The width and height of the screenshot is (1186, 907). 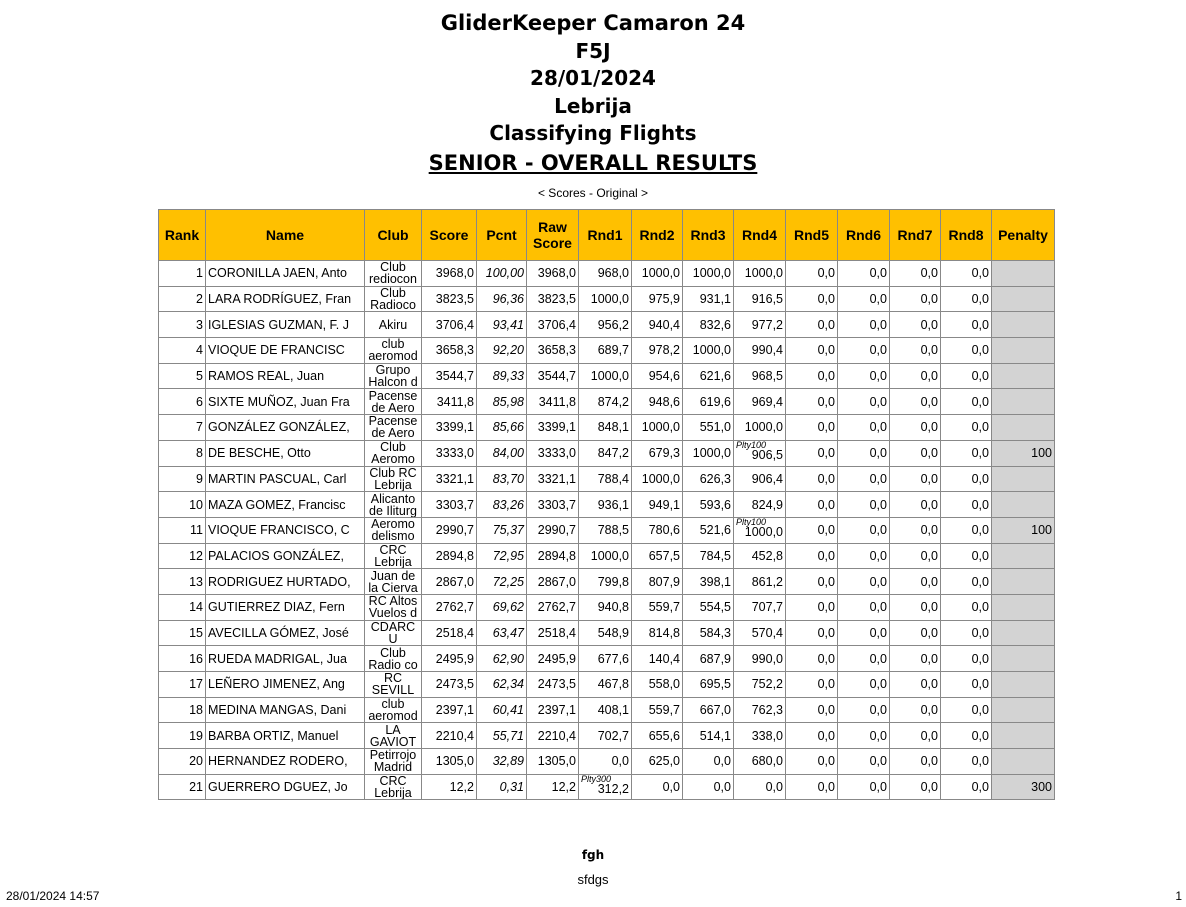 What do you see at coordinates (915, 235) in the screenshot?
I see `column-header-rnd7: Rnd7` at bounding box center [915, 235].